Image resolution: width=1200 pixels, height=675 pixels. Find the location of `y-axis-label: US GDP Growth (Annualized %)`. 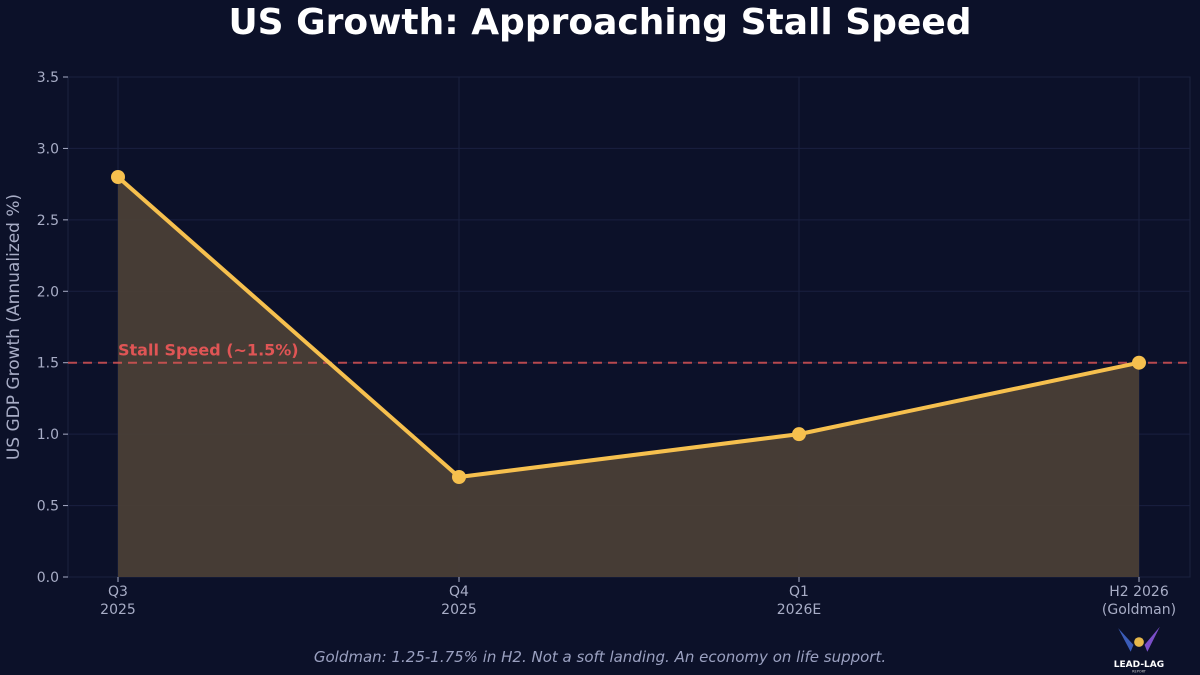

y-axis-label: US GDP Growth (Annualized %) is located at coordinates (14, 327).